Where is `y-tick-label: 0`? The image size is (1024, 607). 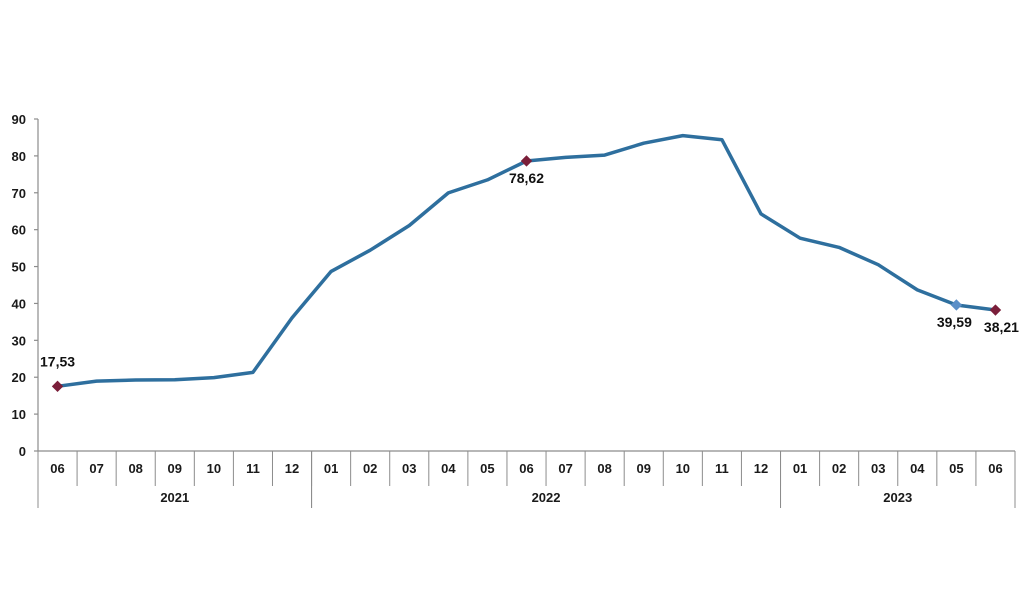
y-tick-label: 0 is located at coordinates (22, 451).